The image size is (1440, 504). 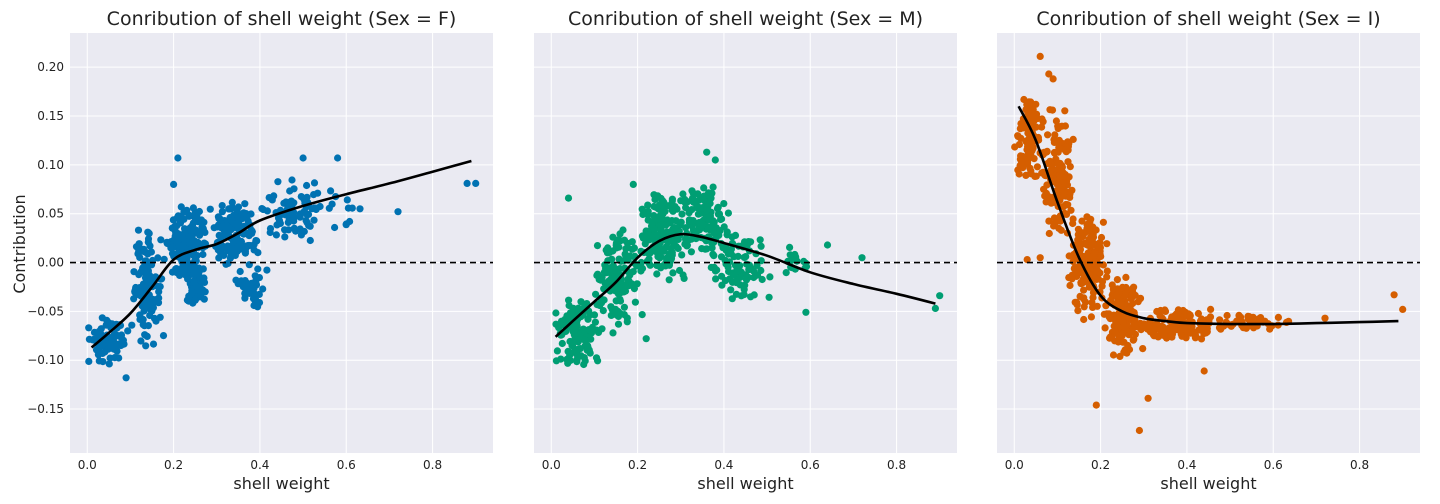 I want to click on y-tick-label: 0.15, so click(x=50, y=116).